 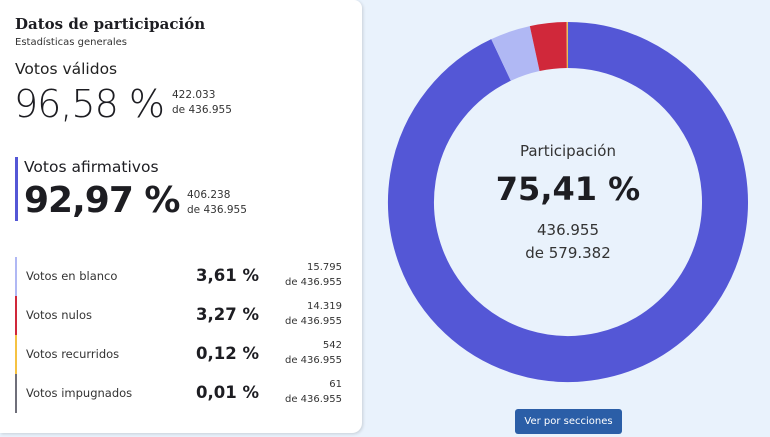 What do you see at coordinates (227, 353) in the screenshot?
I see `vote-row-pct: 0,12 %` at bounding box center [227, 353].